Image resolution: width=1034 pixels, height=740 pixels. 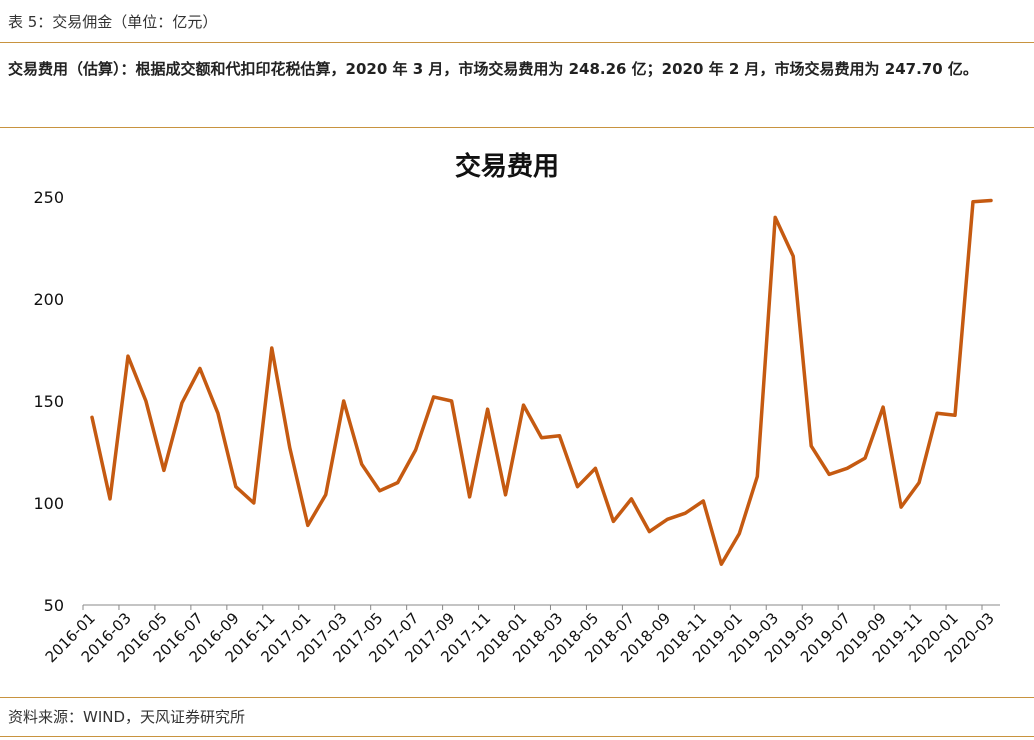 I want to click on chart-title: 交易费用, so click(x=507, y=166).